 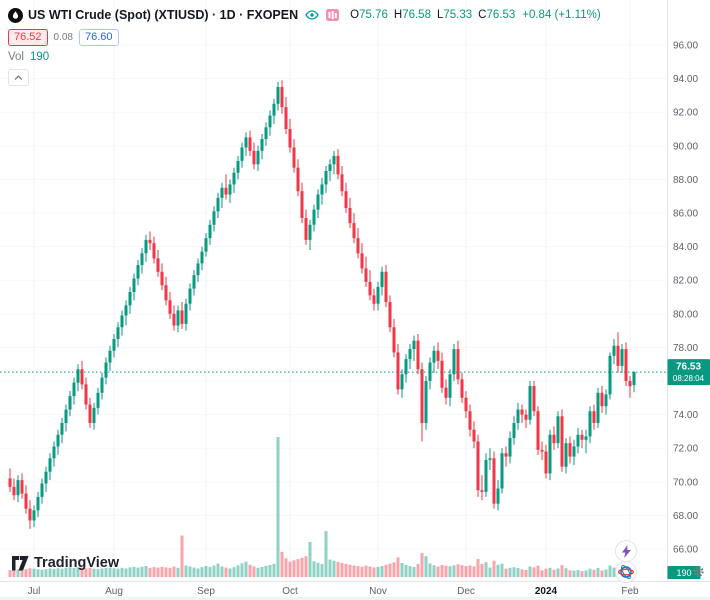 What do you see at coordinates (546, 591) in the screenshot?
I see `svg-text: 2024` at bounding box center [546, 591].